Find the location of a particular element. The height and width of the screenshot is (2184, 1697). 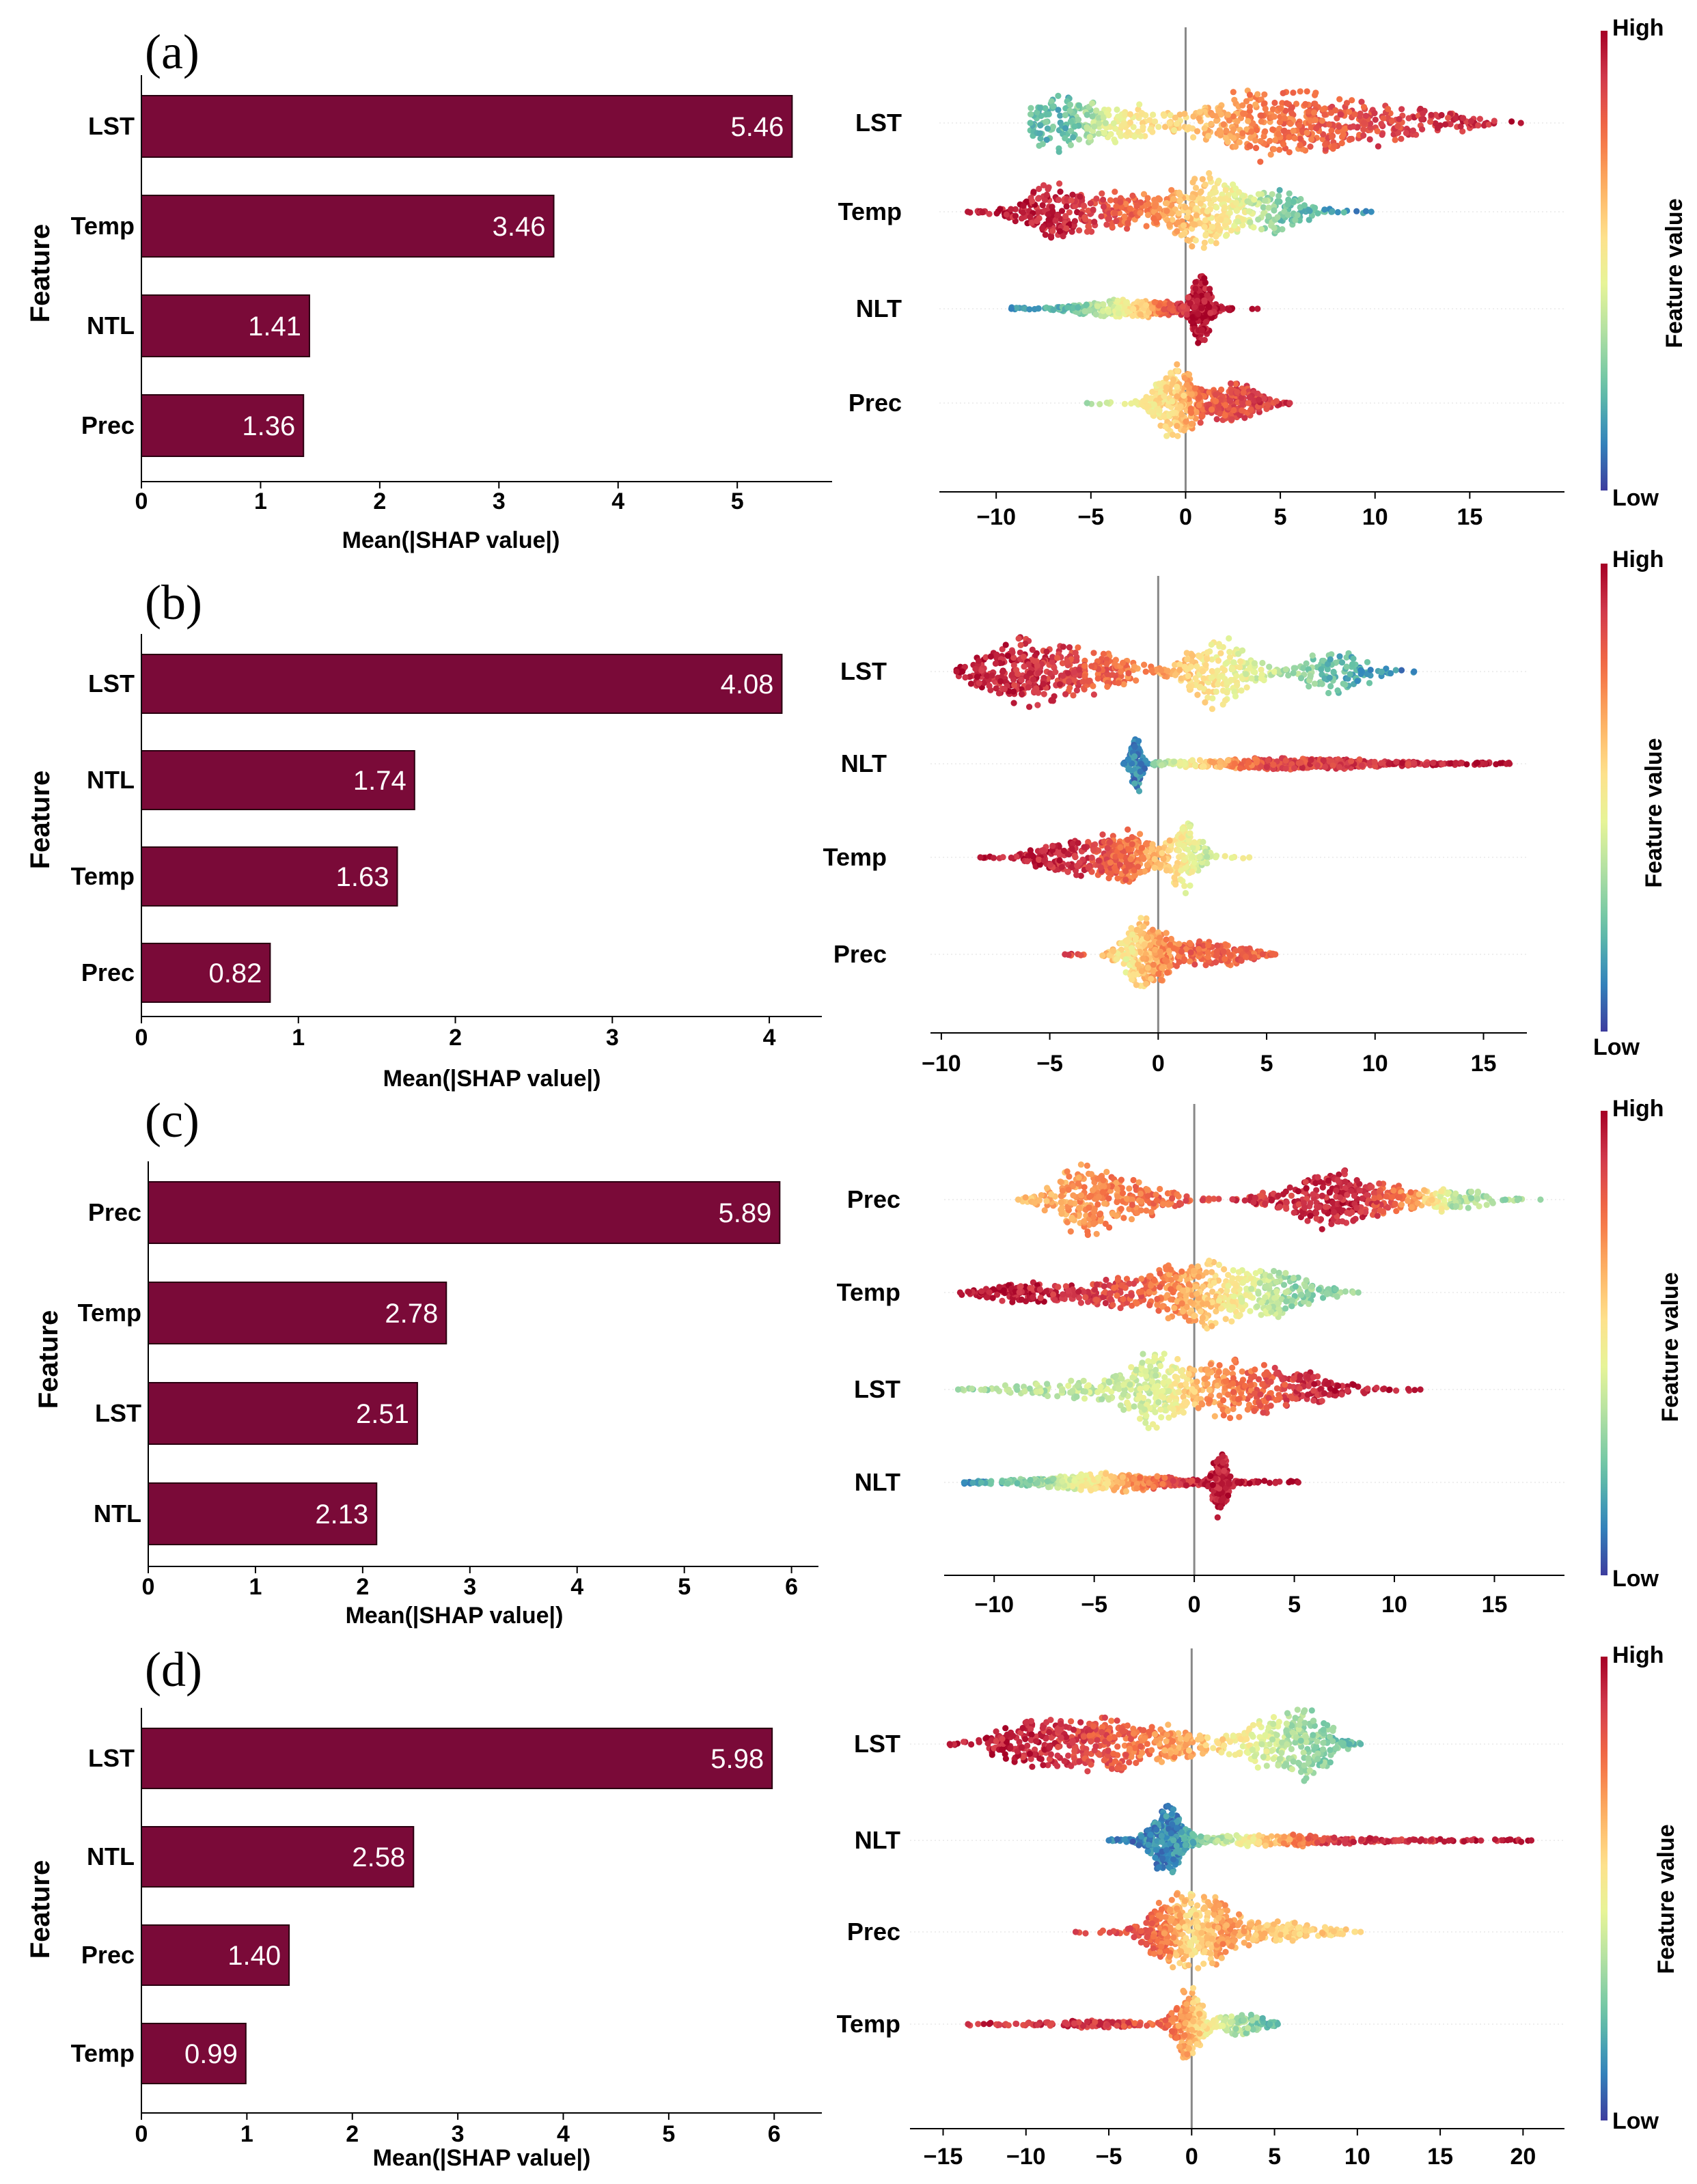

feature-label: LST is located at coordinates (879, 123).